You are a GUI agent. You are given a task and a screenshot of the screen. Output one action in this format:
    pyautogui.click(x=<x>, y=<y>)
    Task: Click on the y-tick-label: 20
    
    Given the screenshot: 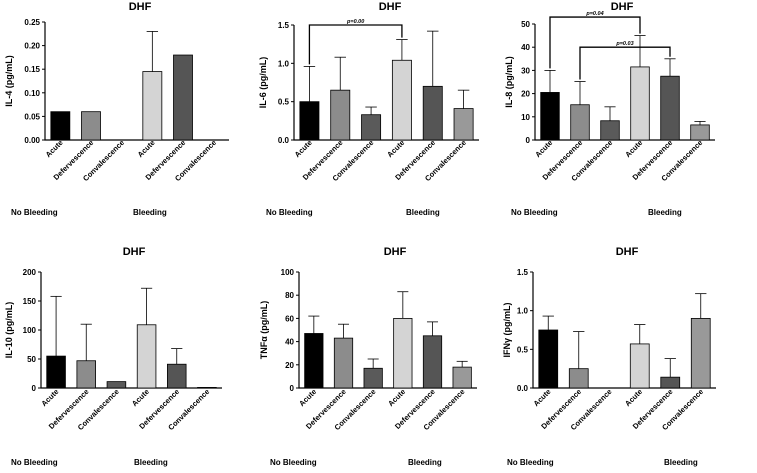 What is the action you would take?
    pyautogui.click(x=289, y=365)
    